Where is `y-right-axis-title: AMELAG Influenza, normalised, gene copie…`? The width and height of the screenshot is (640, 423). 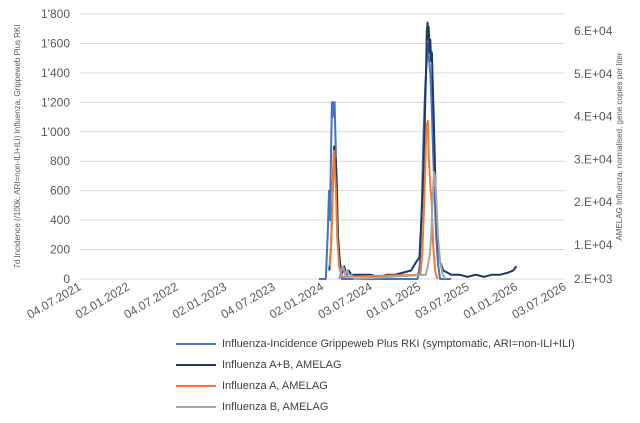 y-right-axis-title: AMELAG Influenza, normalised, gene copie… is located at coordinates (619, 146).